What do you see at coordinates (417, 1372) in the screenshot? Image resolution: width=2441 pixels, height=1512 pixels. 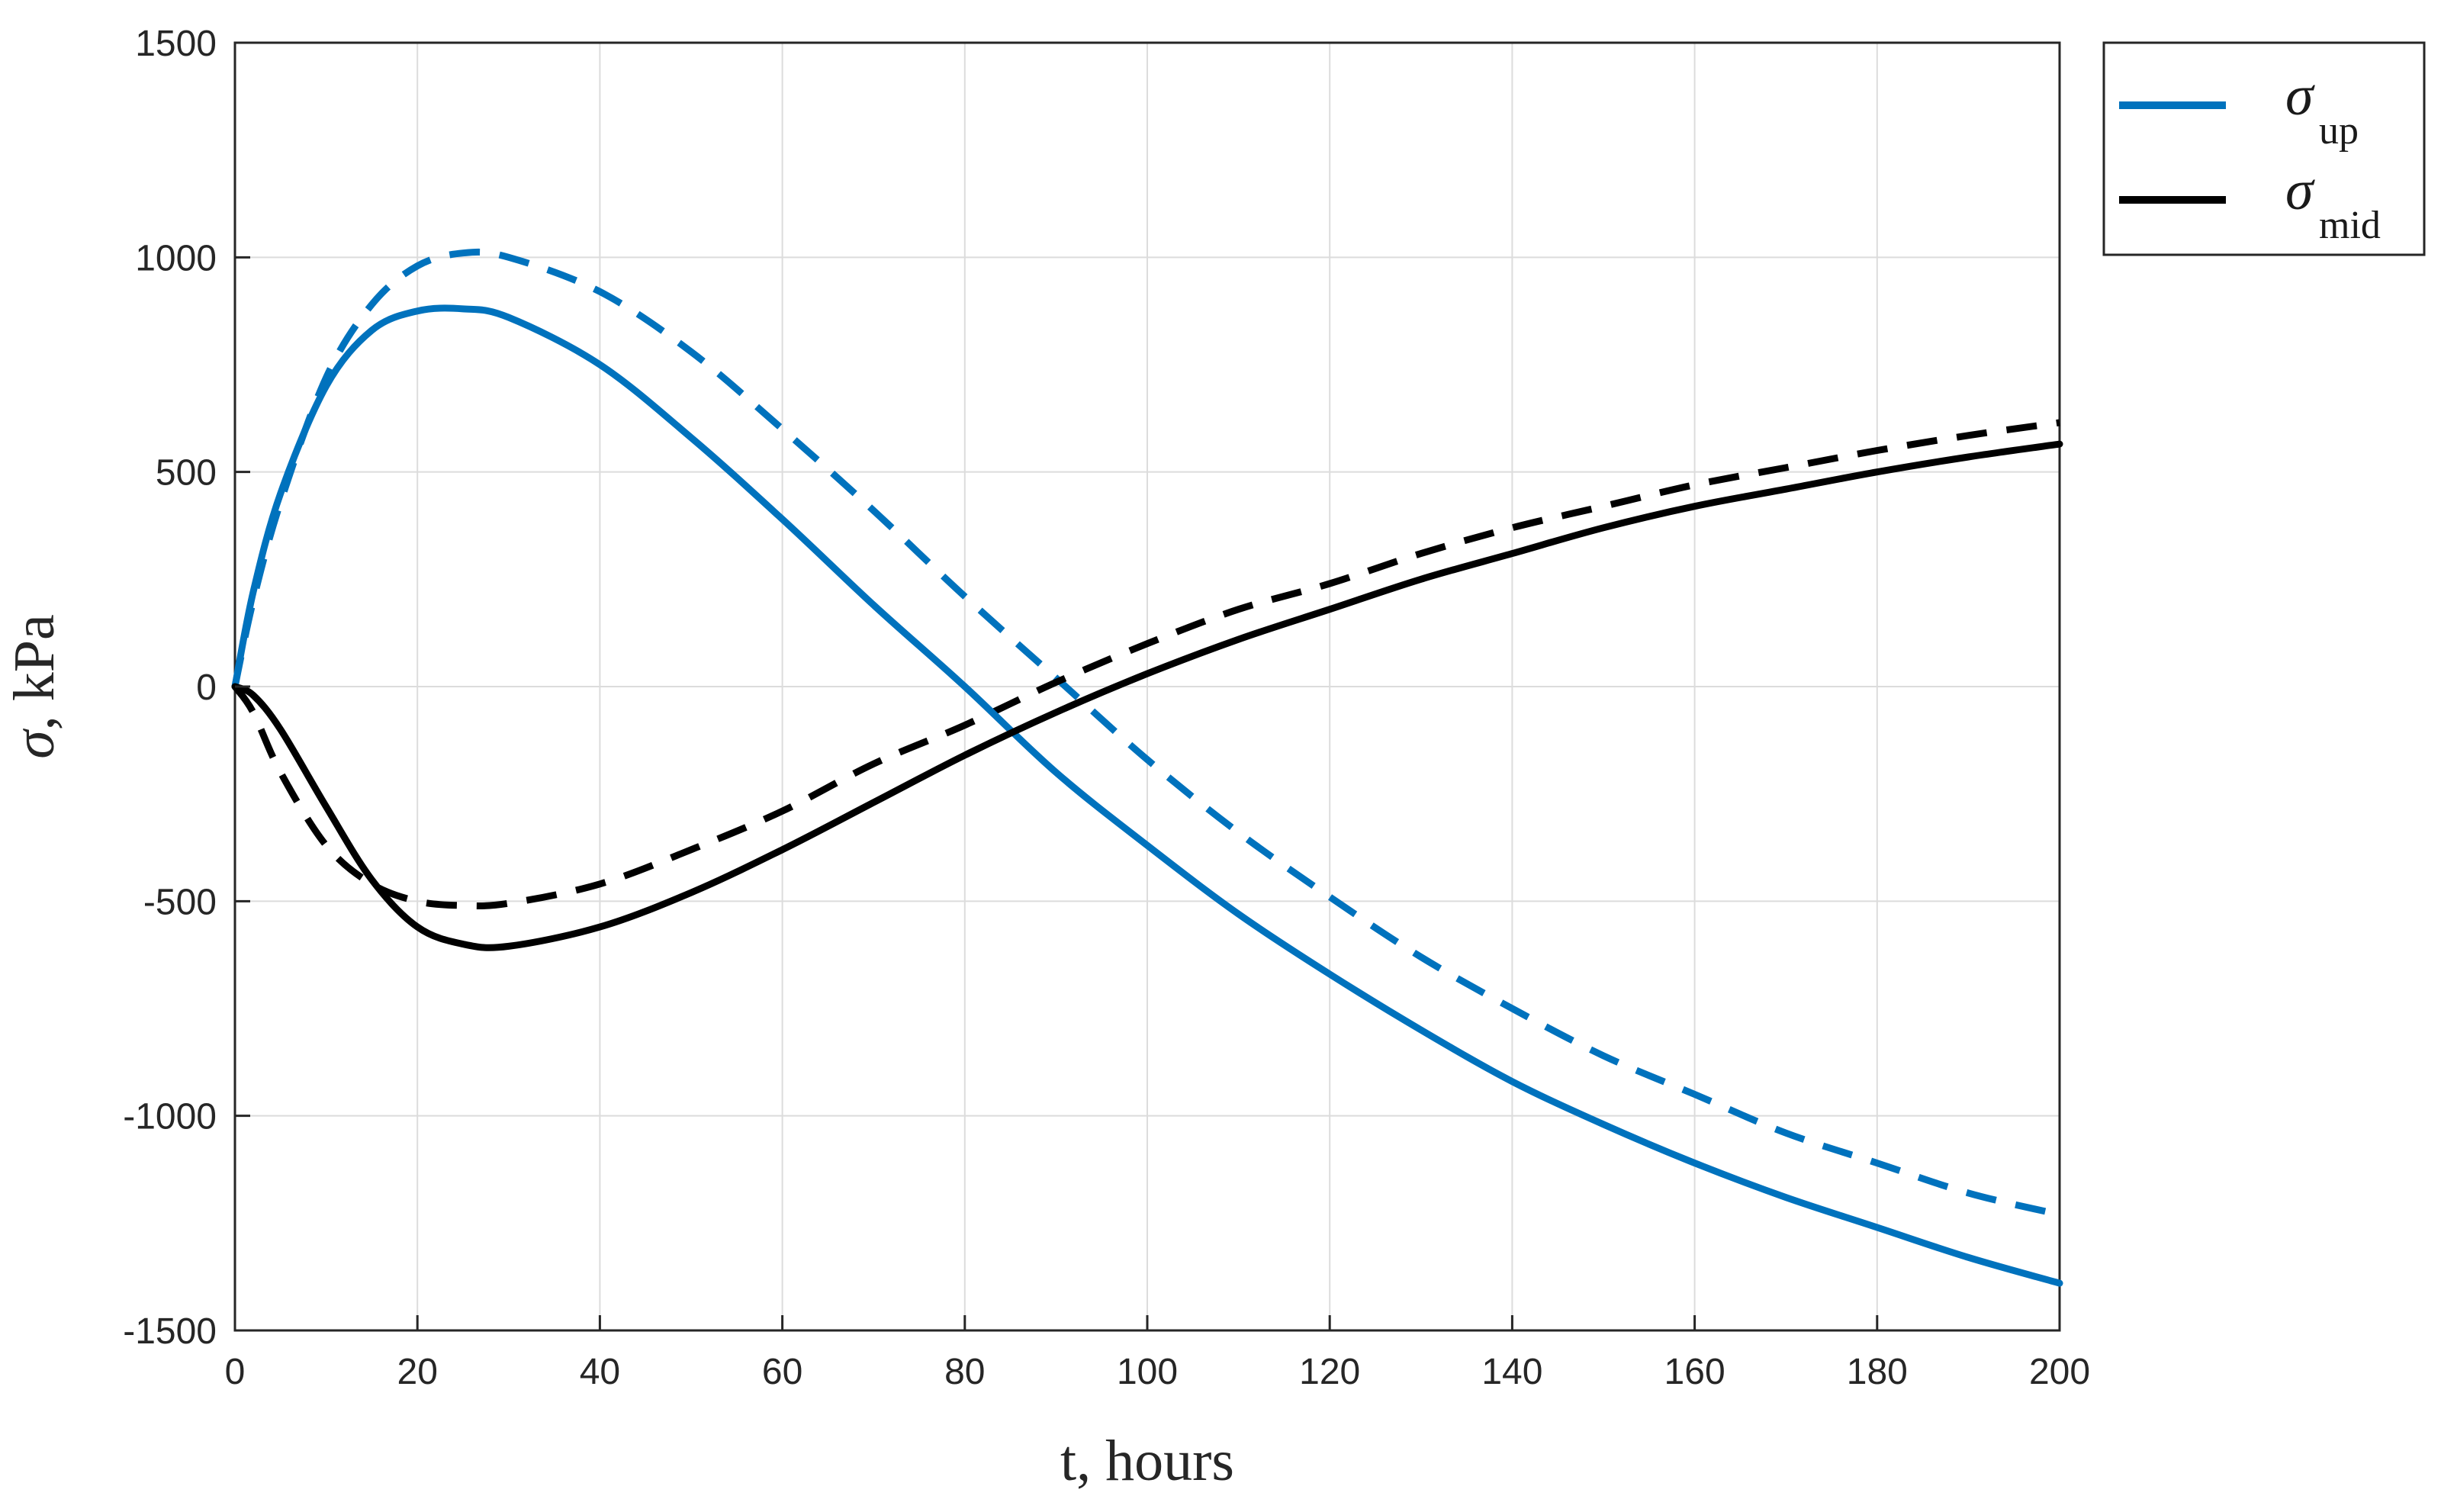 I see `x-tick-label: 20` at bounding box center [417, 1372].